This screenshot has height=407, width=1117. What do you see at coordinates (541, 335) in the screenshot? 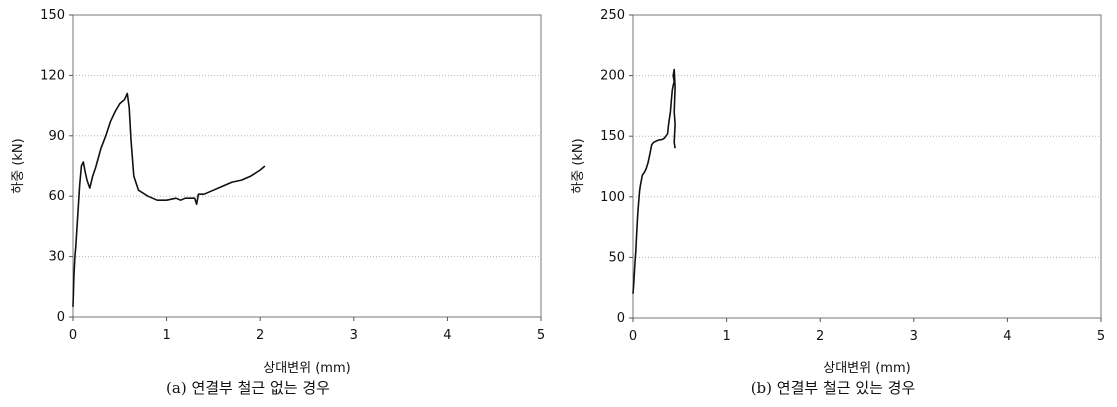
I see `x-tick-label-a-5: 5` at bounding box center [541, 335].